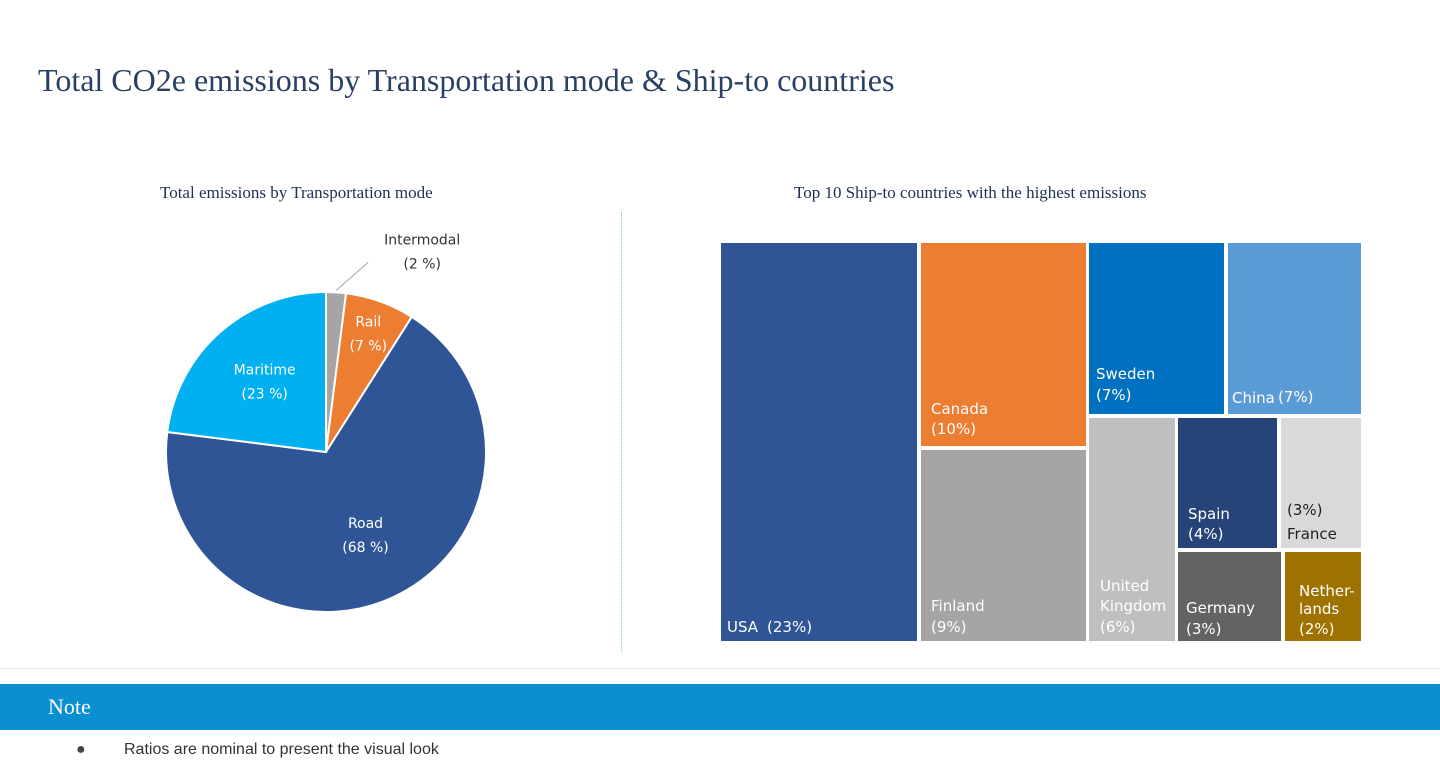 The height and width of the screenshot is (775, 1440). I want to click on treemap-value-sweden: (7%), so click(1114, 395).